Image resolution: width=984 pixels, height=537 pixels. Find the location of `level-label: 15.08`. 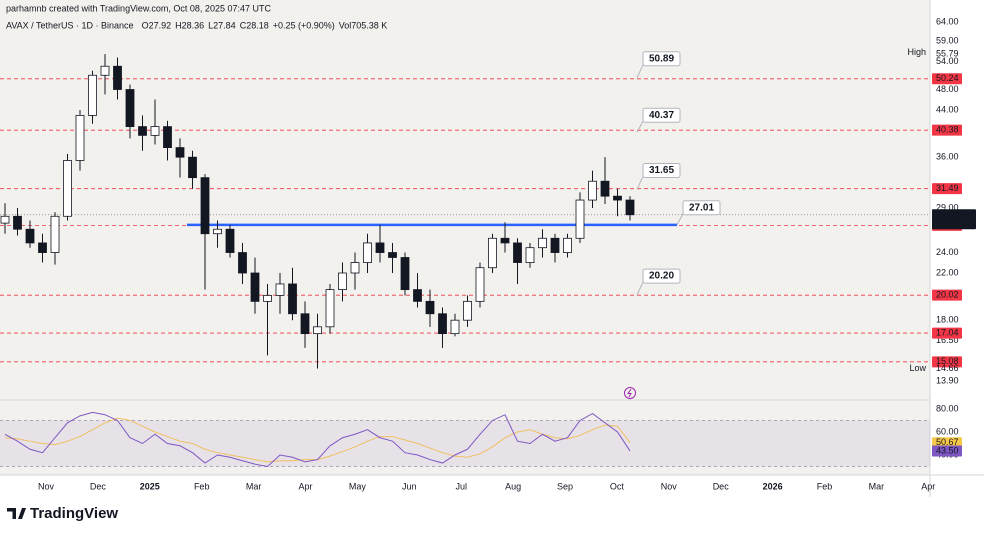

level-label: 15.08 is located at coordinates (947, 361).